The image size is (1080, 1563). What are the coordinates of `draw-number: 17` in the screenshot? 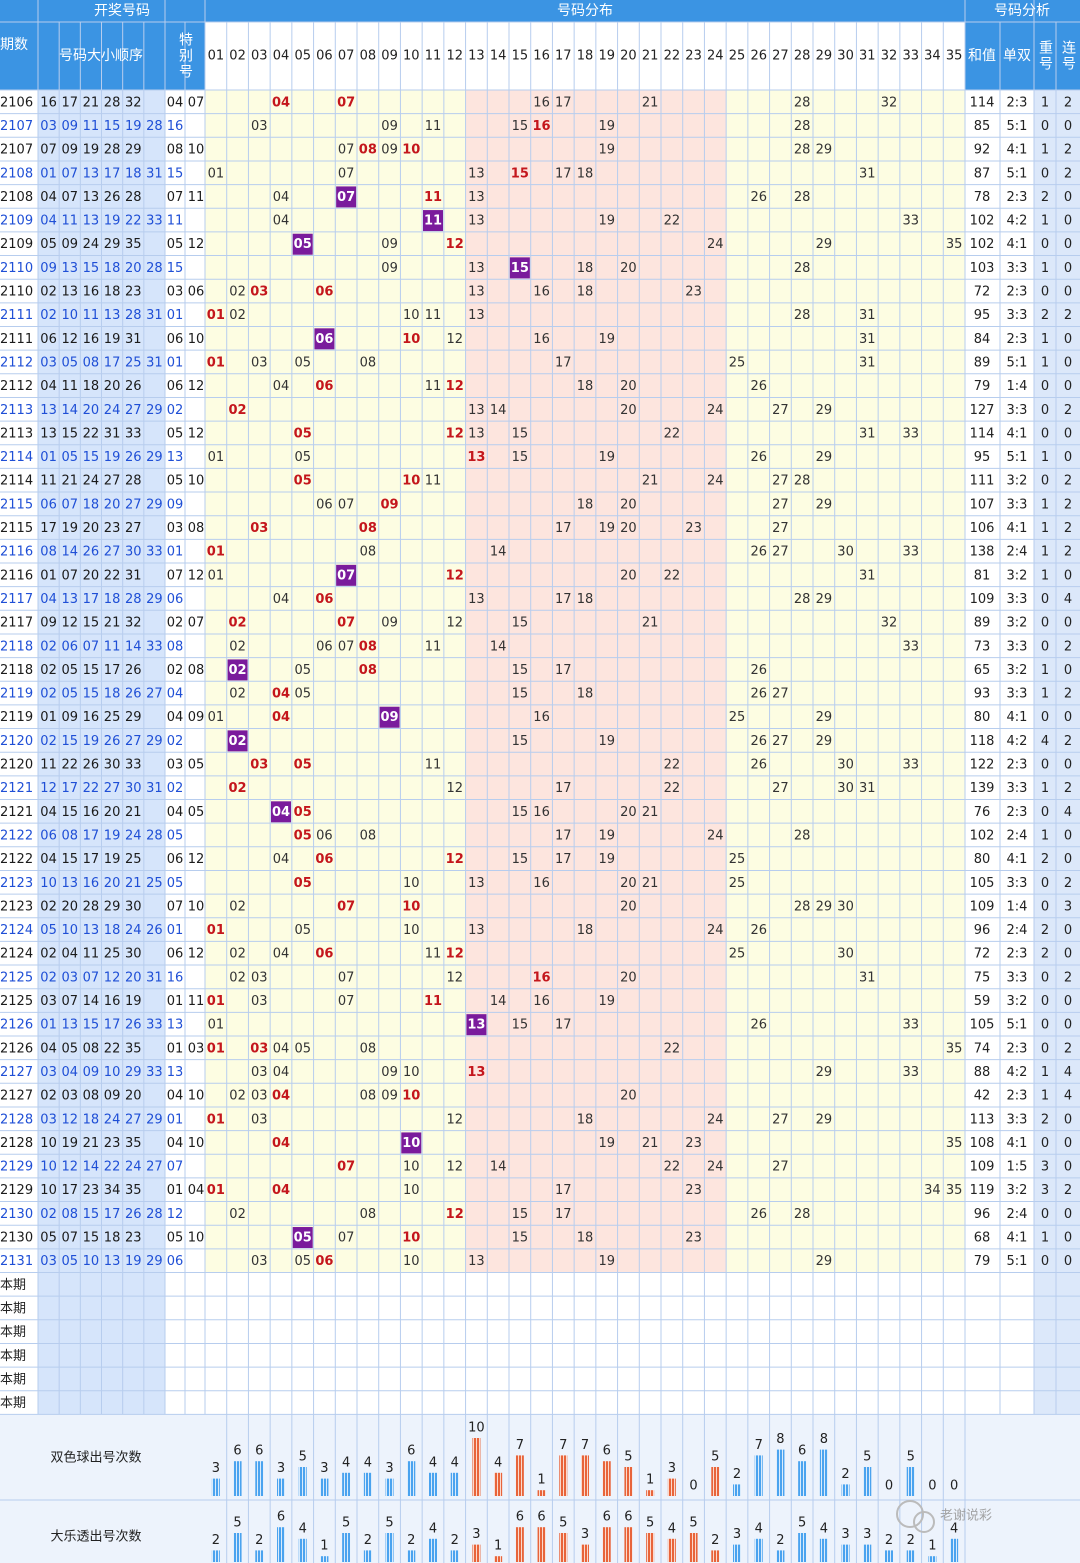 It's located at (48, 528).